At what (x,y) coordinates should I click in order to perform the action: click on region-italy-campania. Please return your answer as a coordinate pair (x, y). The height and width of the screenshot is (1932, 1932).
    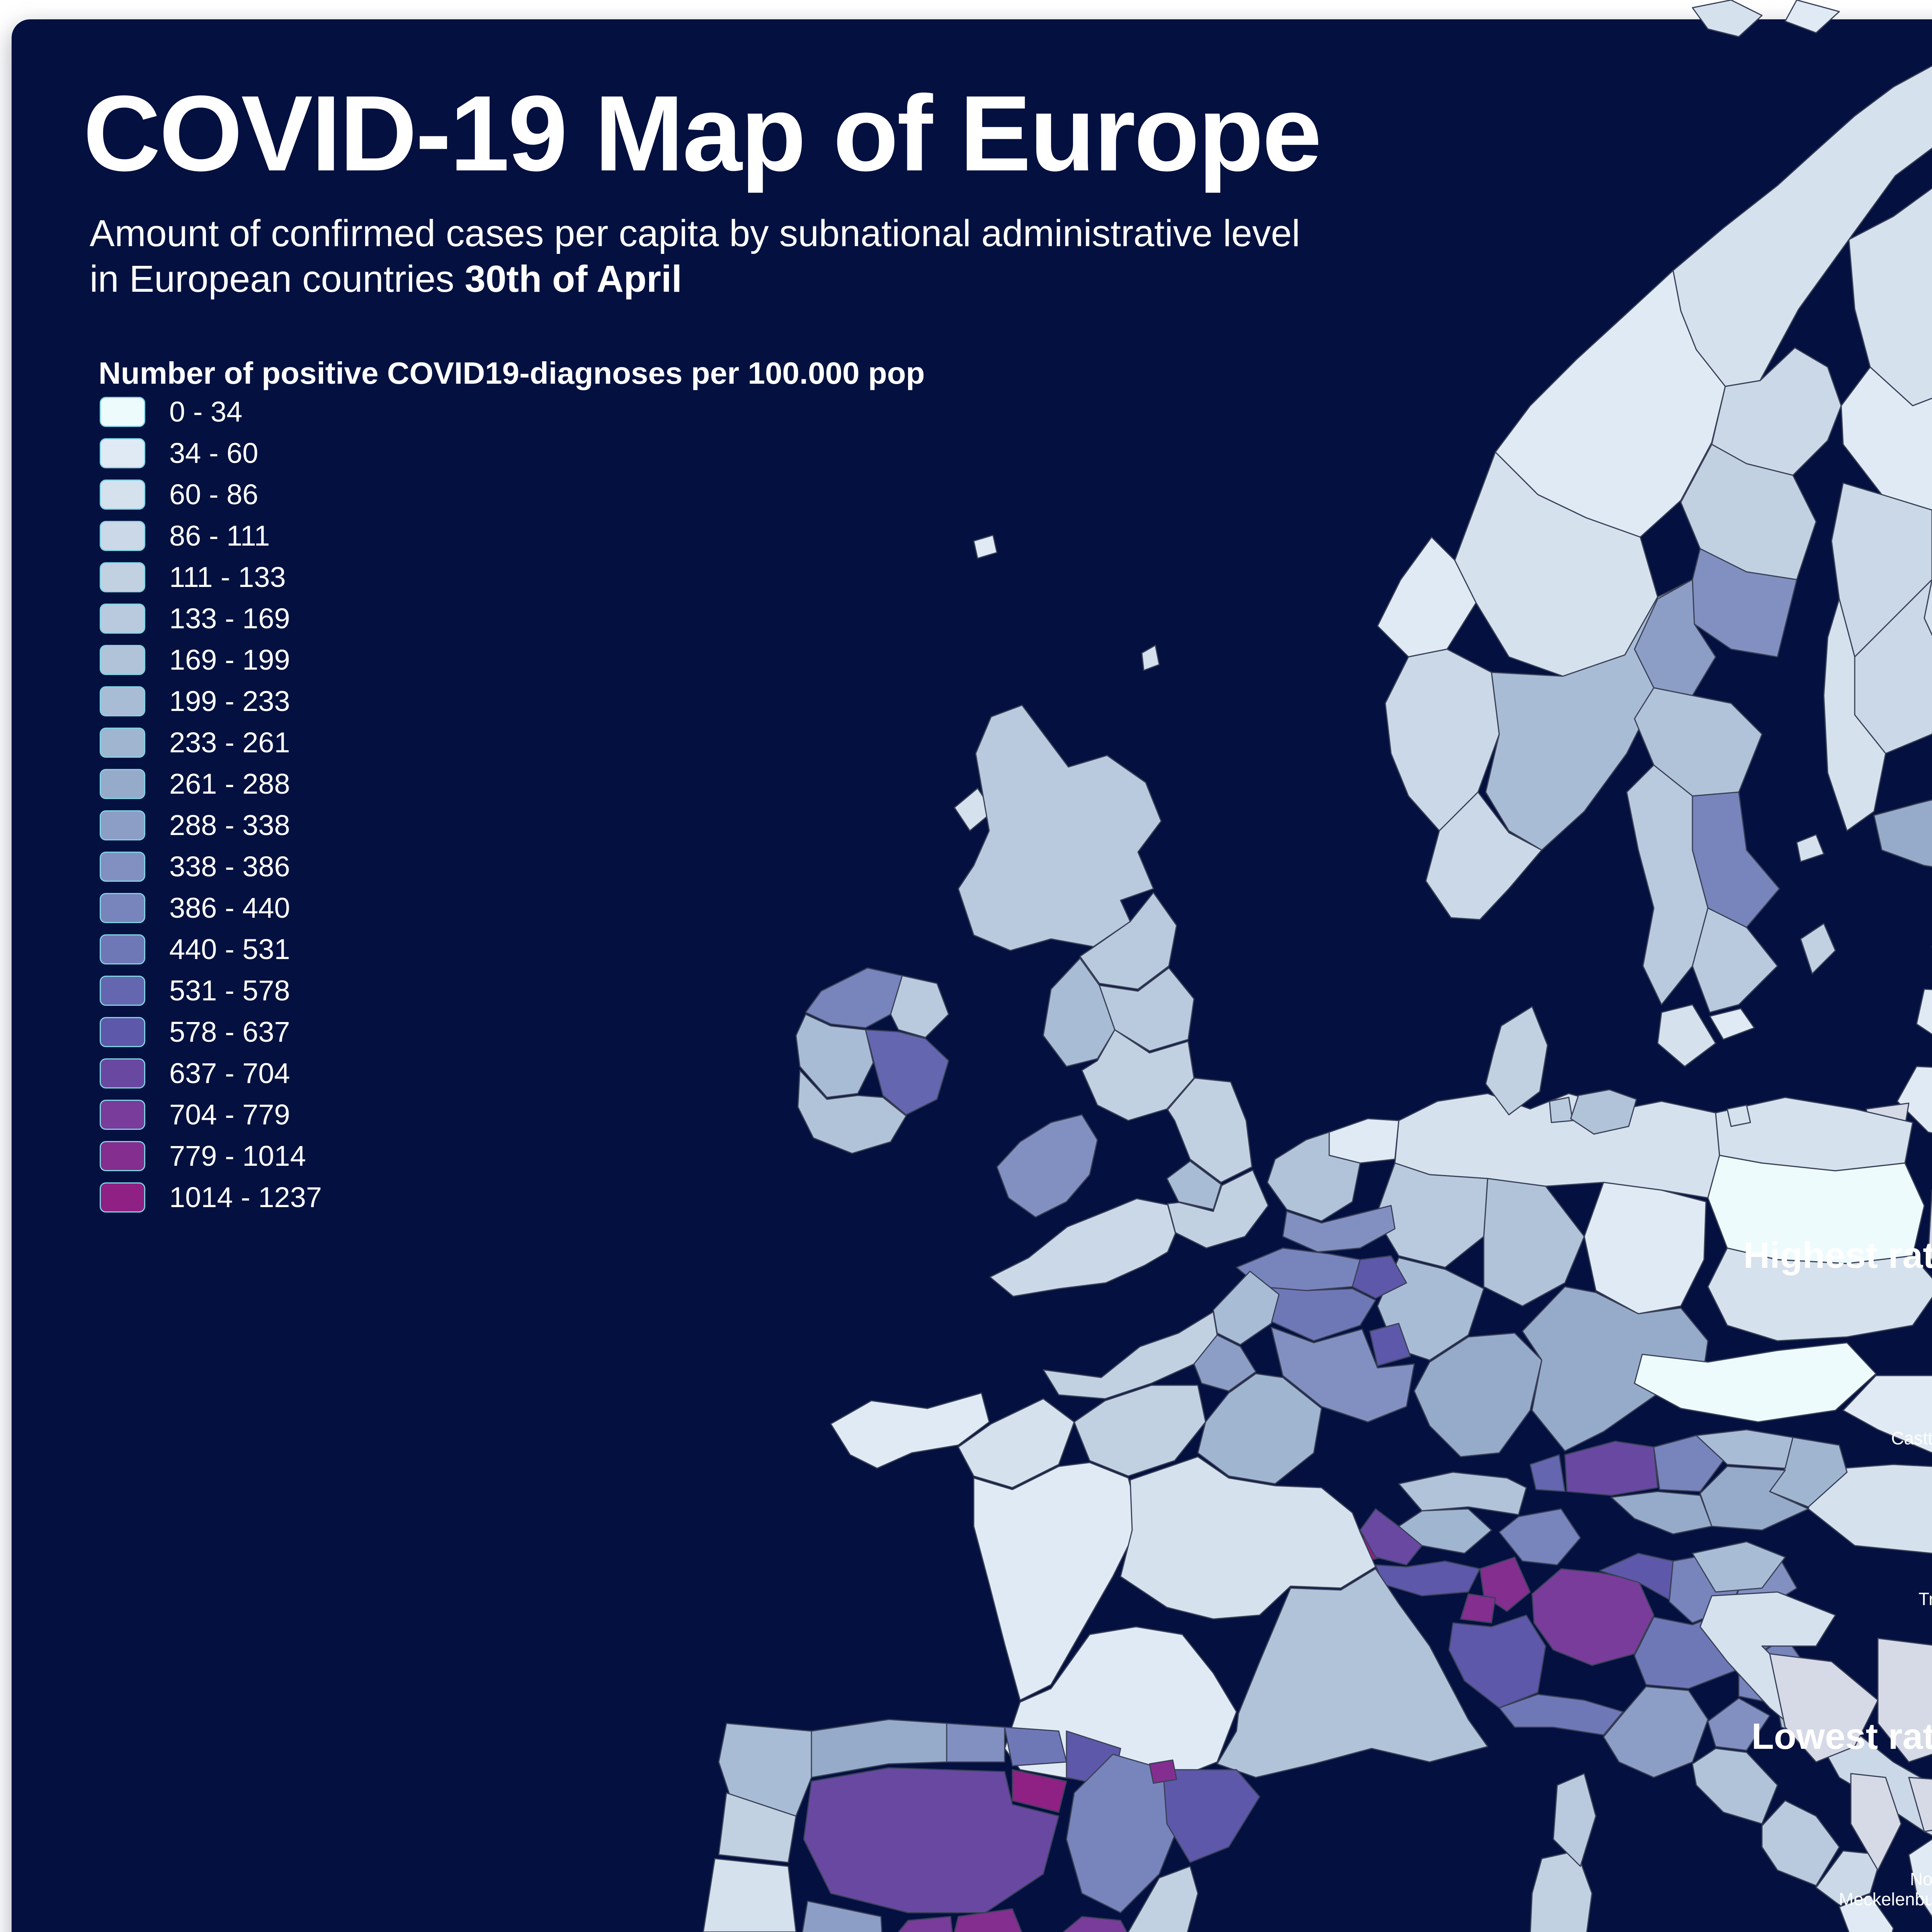
    Looking at the image, I should click on (1800, 1843).